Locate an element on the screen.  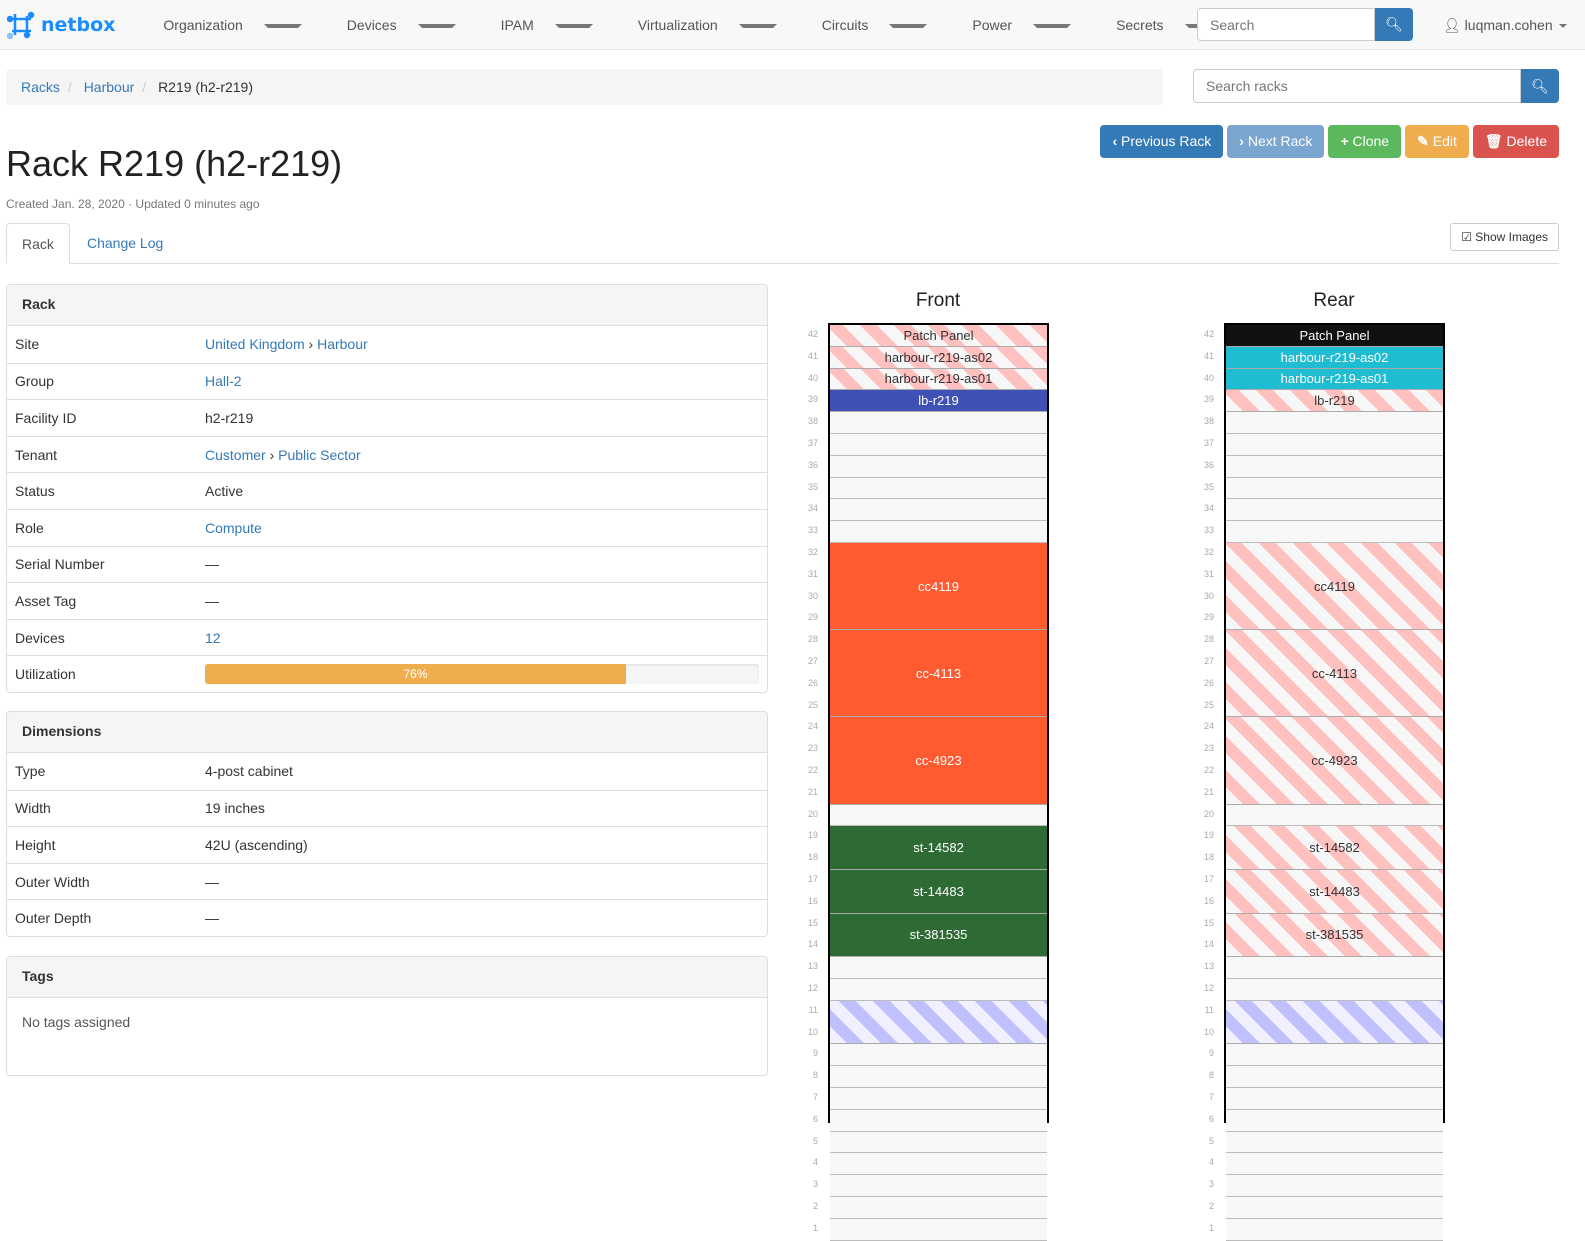
previous-rack-button: ‹ Previous Rack is located at coordinates (1162, 141).